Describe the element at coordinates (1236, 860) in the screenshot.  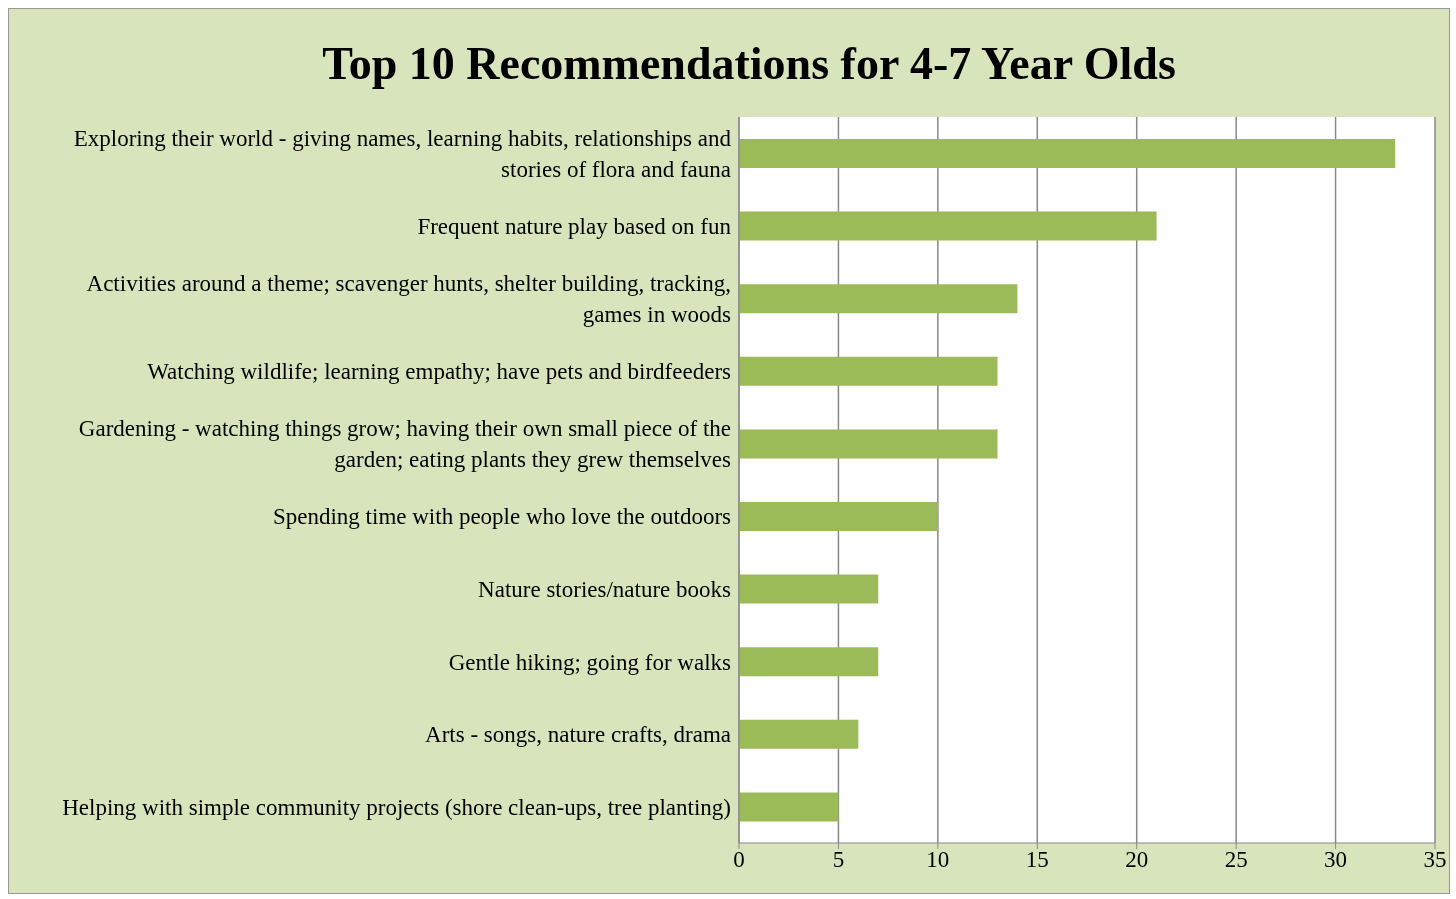
I see `x-tick-label: 25` at that location.